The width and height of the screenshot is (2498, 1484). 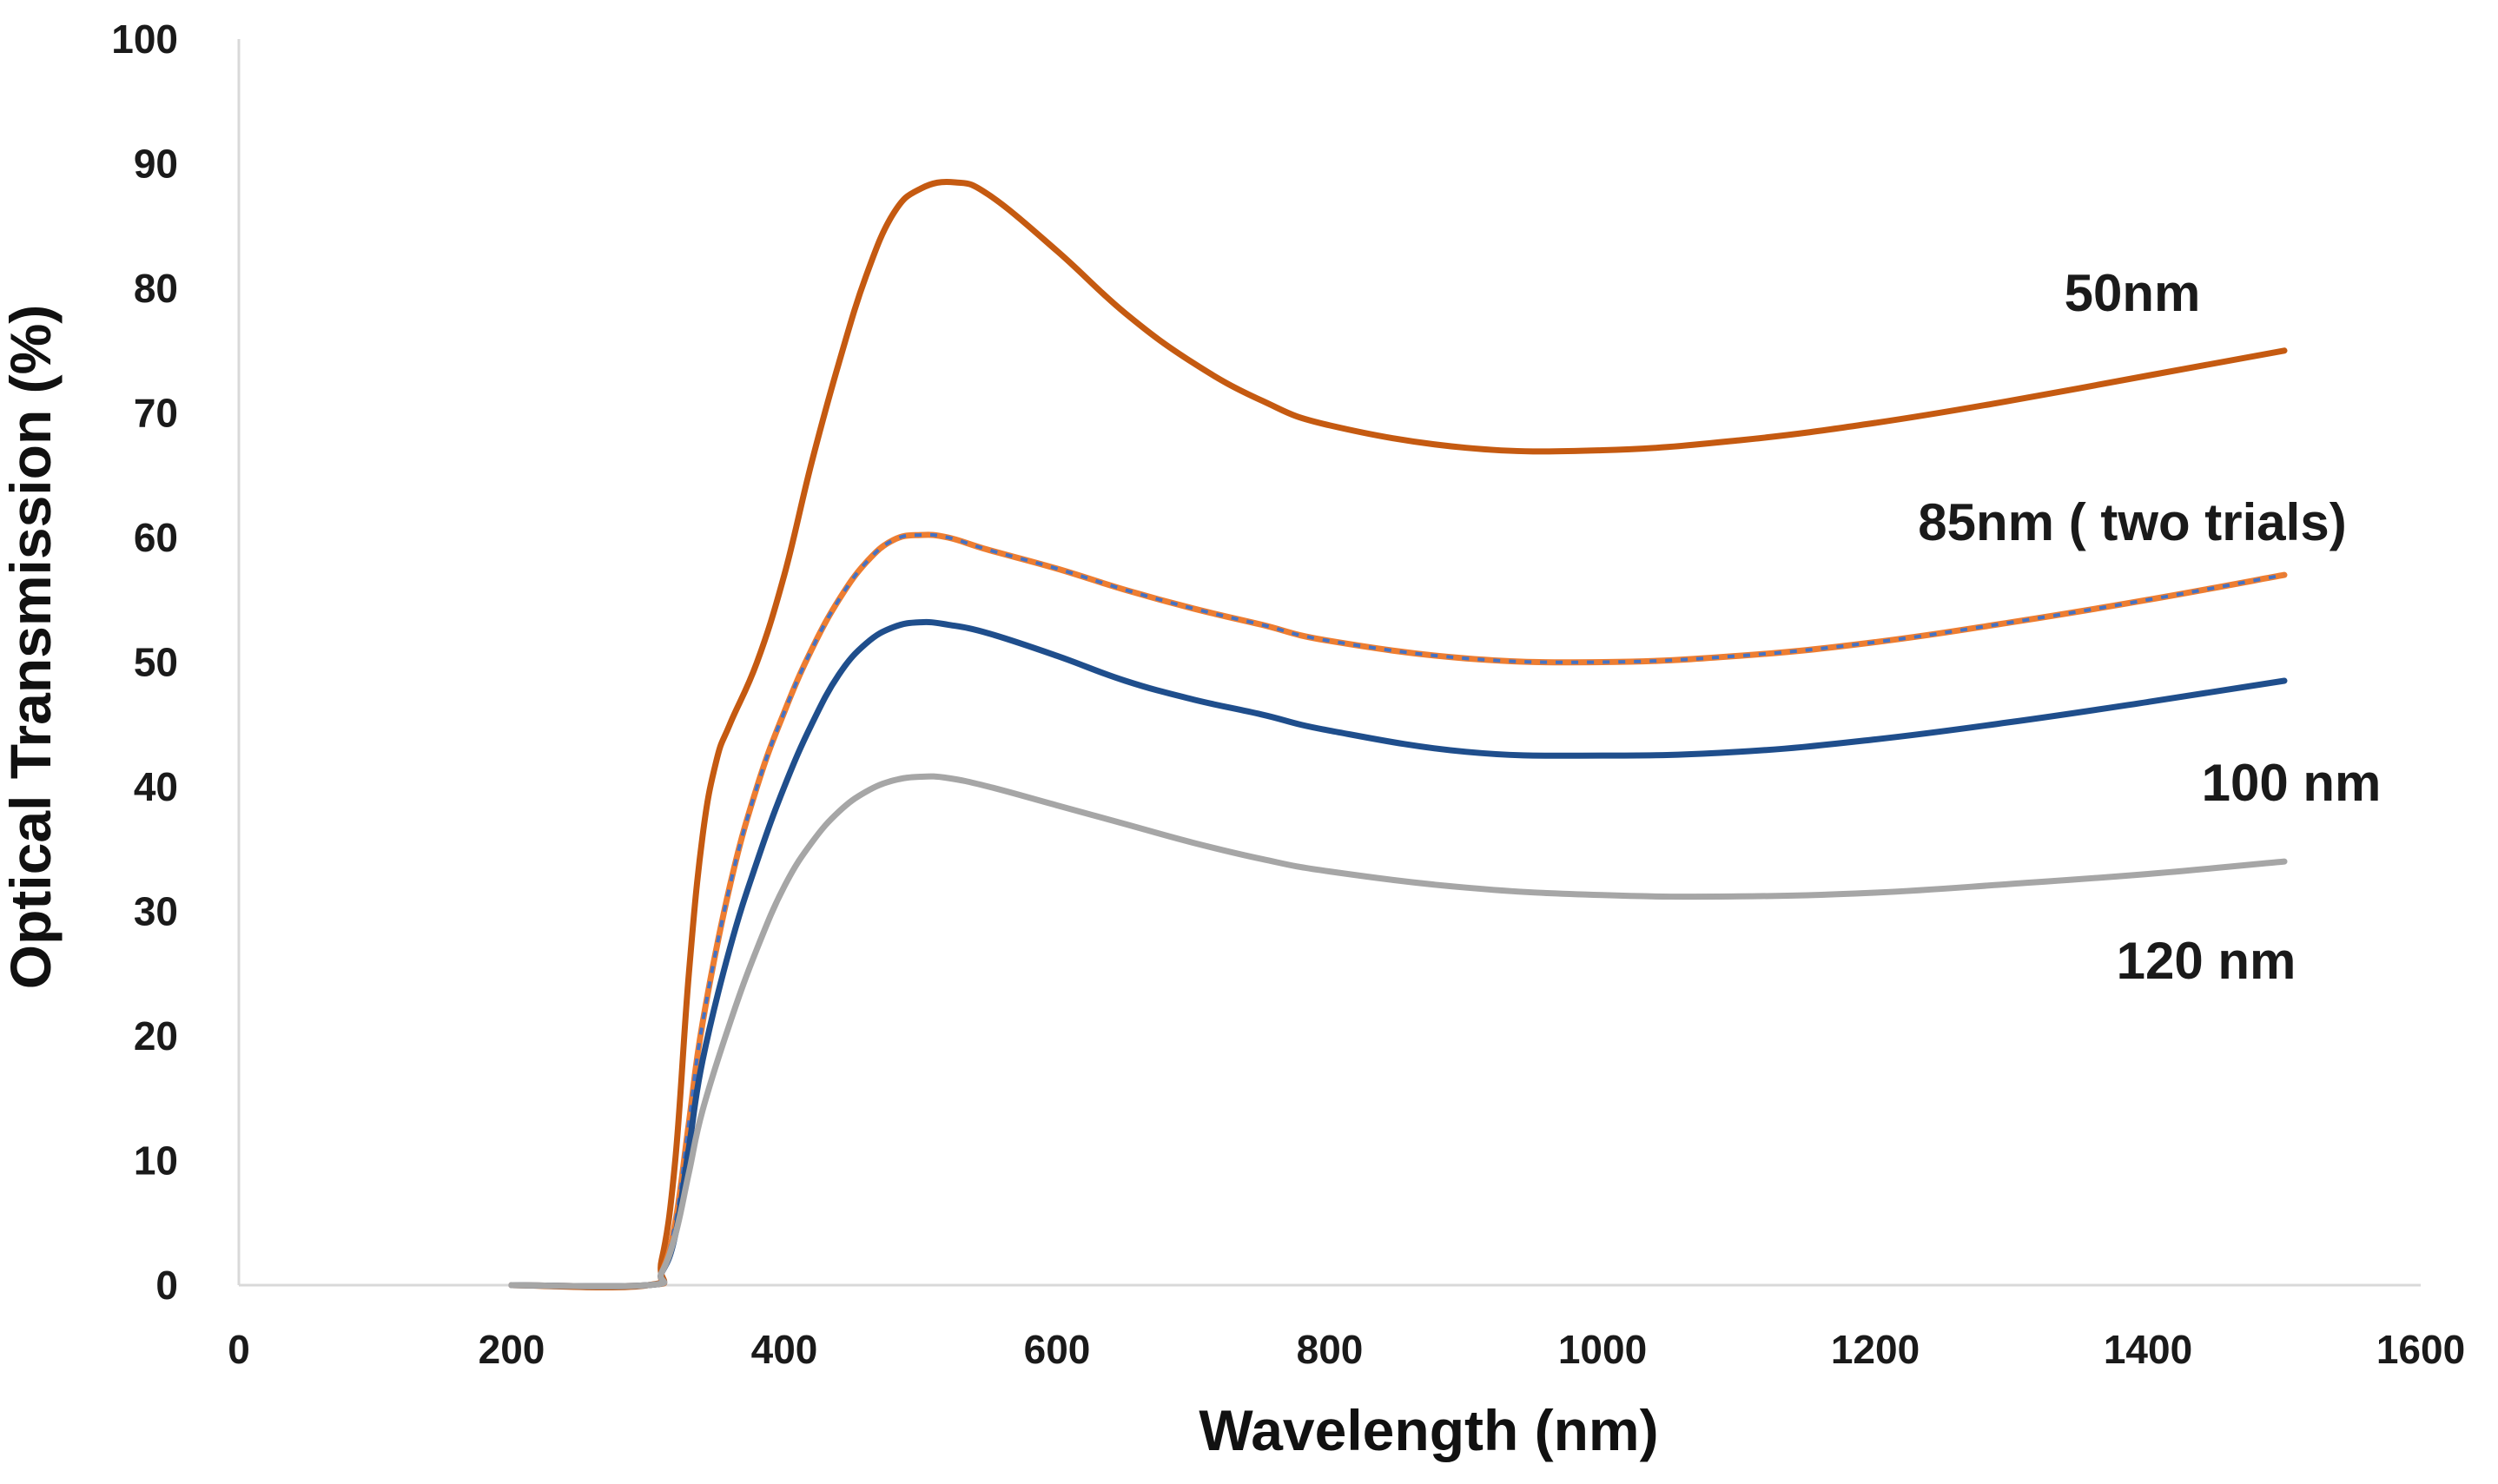 I want to click on x-tick-label: 400, so click(x=784, y=1349).